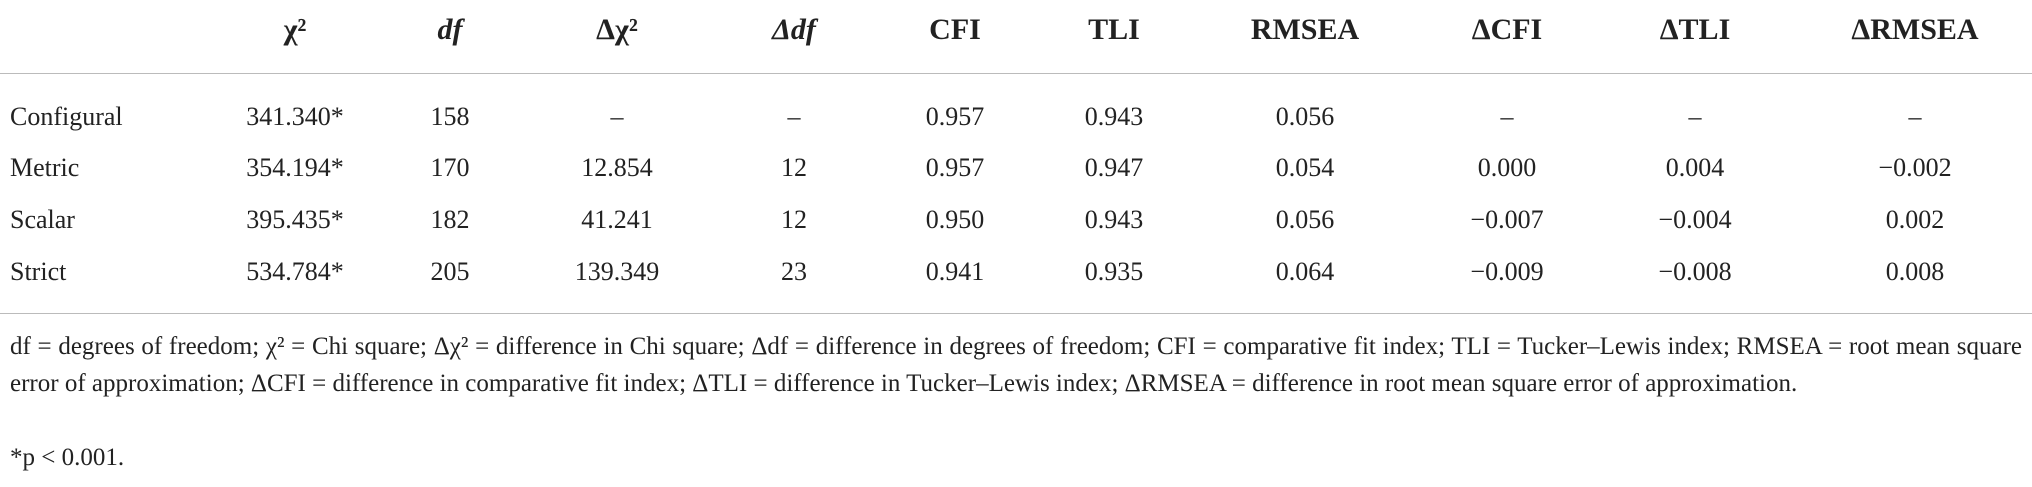 This screenshot has width=2032, height=487. I want to click on table-cell: 0.008, so click(1915, 271).